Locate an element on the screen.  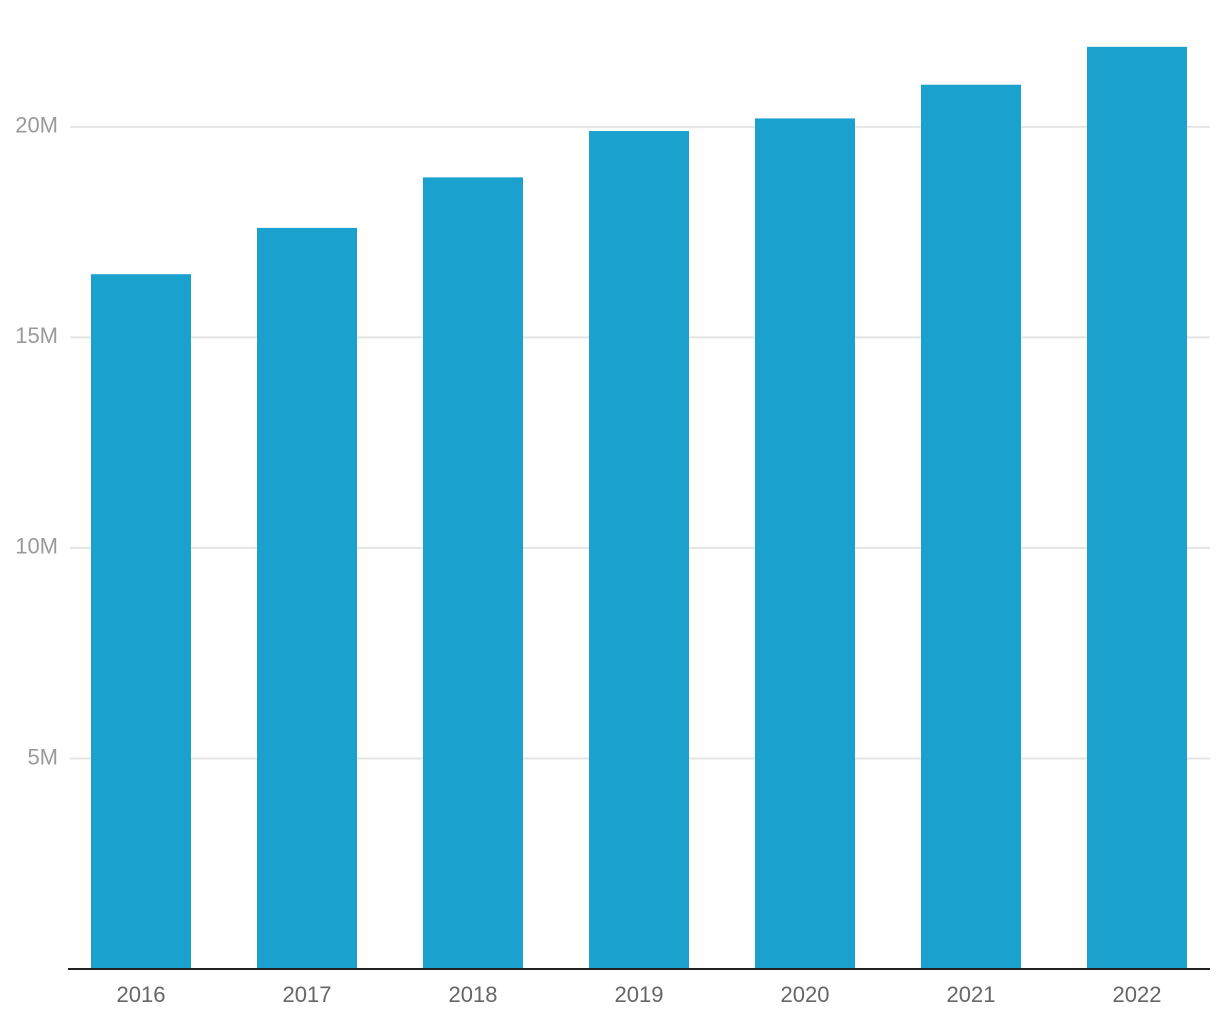
x-tick-label: 2019 is located at coordinates (639, 994).